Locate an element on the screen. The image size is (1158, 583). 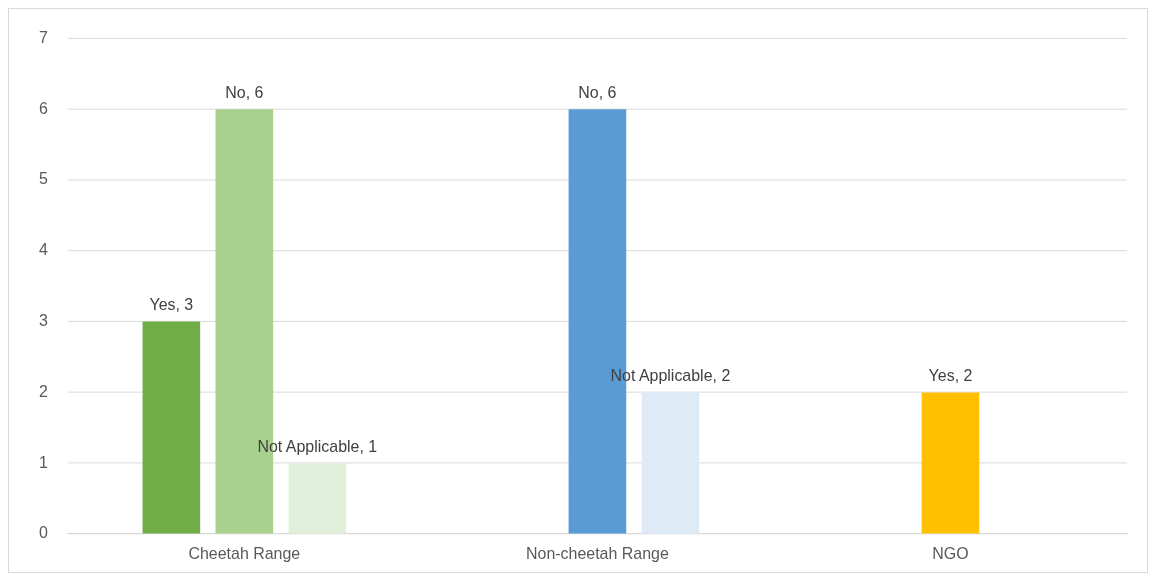
y-tick-label: 7 is located at coordinates (43, 37).